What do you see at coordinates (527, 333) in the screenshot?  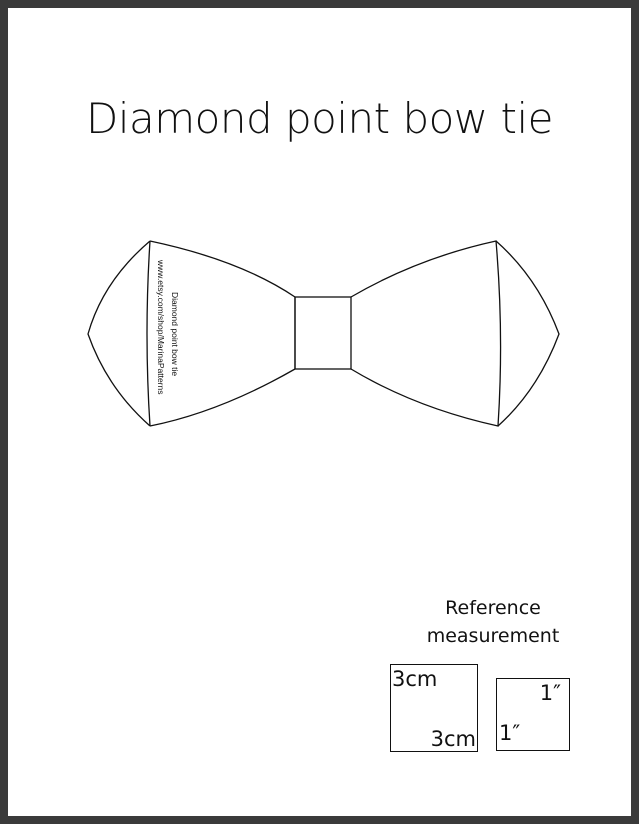 I see `right-diamond-point` at bounding box center [527, 333].